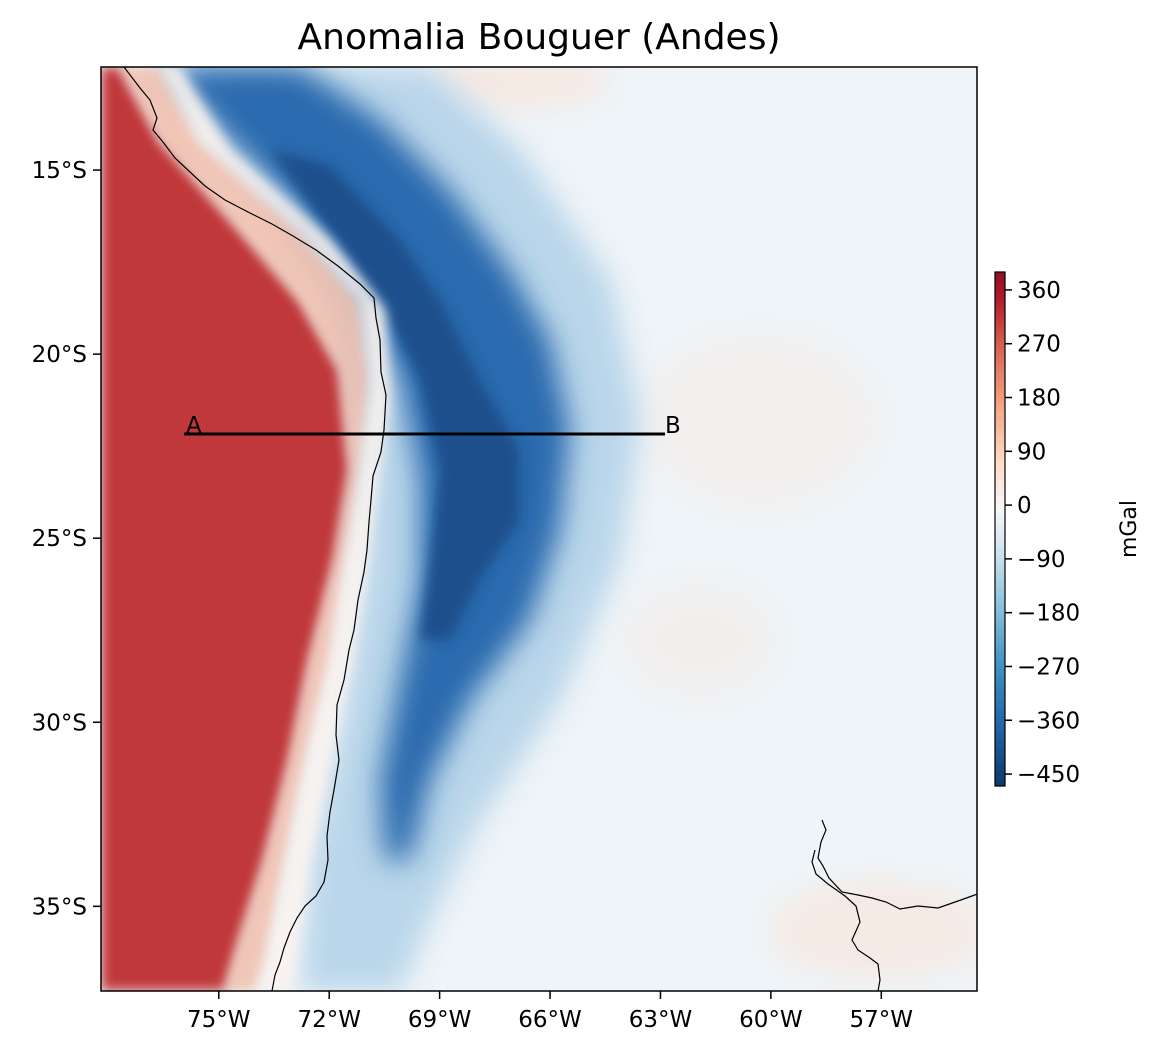 This screenshot has width=1160, height=1053. What do you see at coordinates (1048, 721) in the screenshot?
I see `colorbar-tick-label: −360` at bounding box center [1048, 721].